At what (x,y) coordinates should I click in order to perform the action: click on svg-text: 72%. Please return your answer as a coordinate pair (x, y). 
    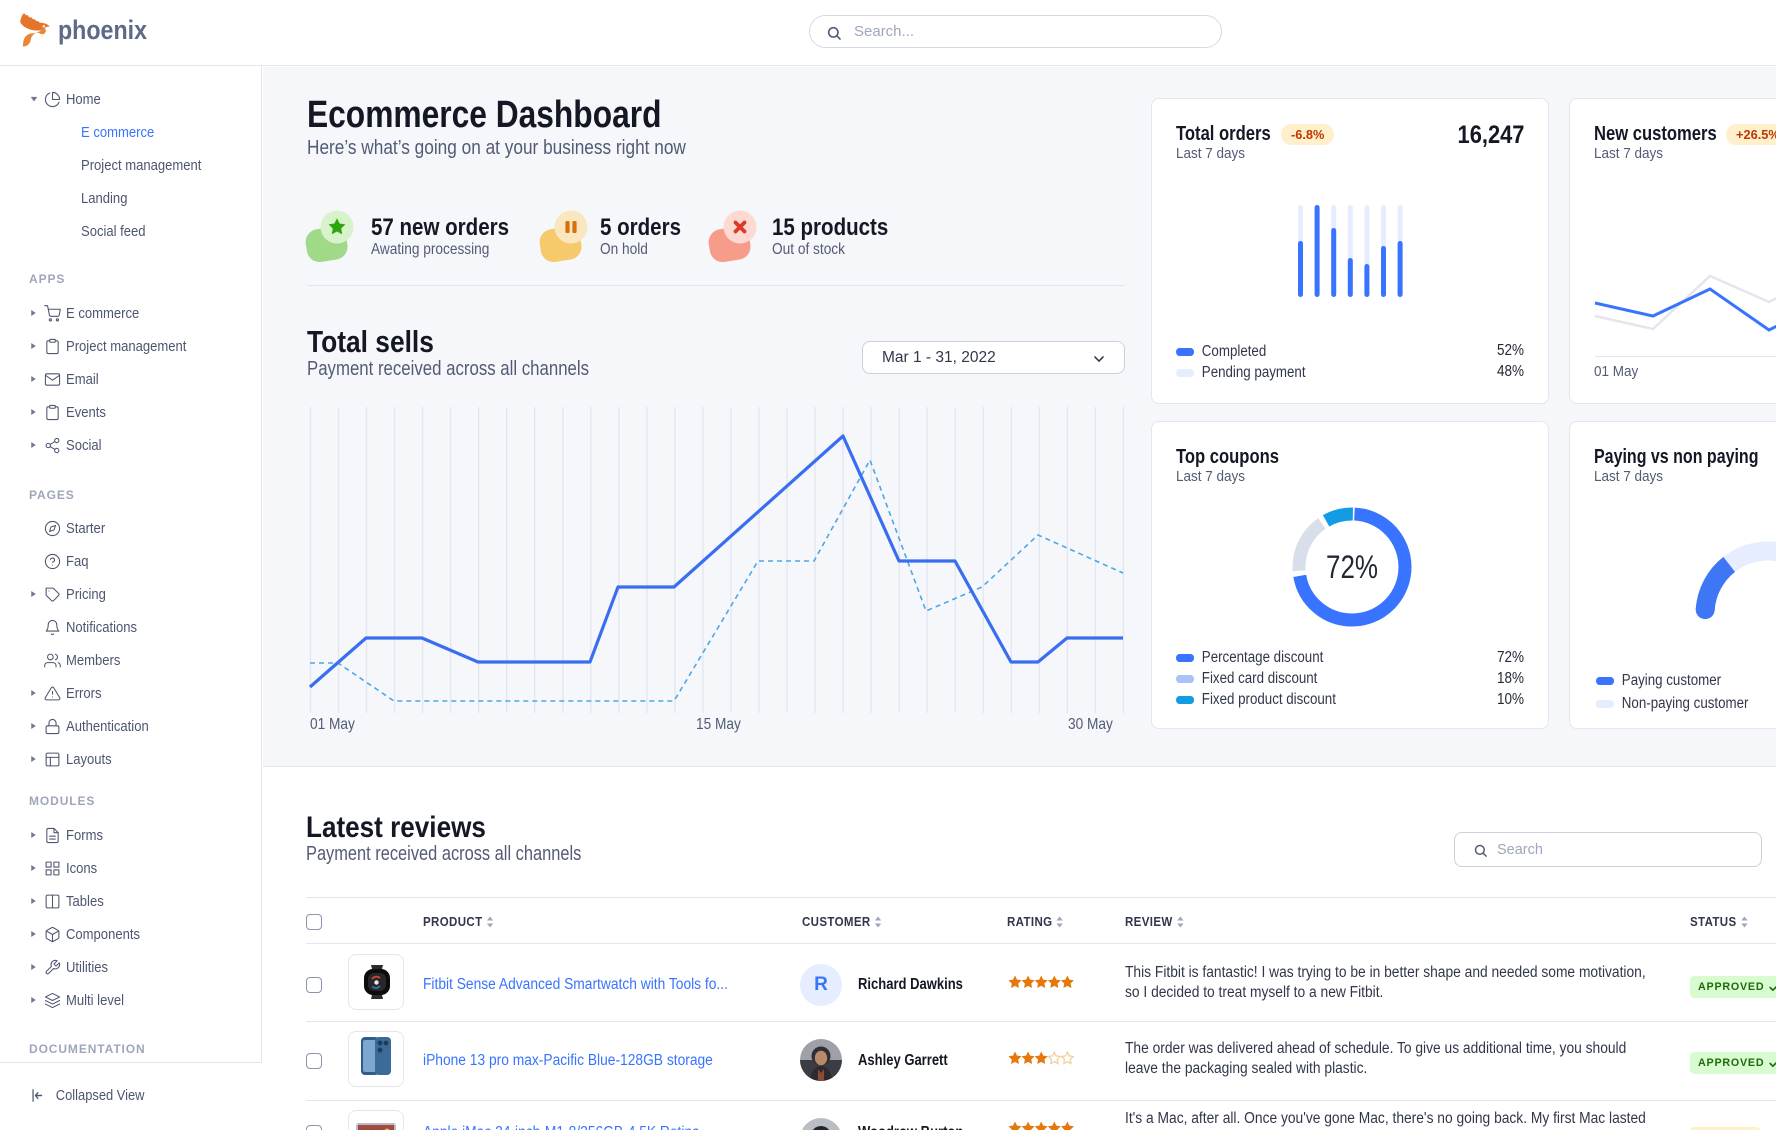
    Looking at the image, I should click on (1352, 567).